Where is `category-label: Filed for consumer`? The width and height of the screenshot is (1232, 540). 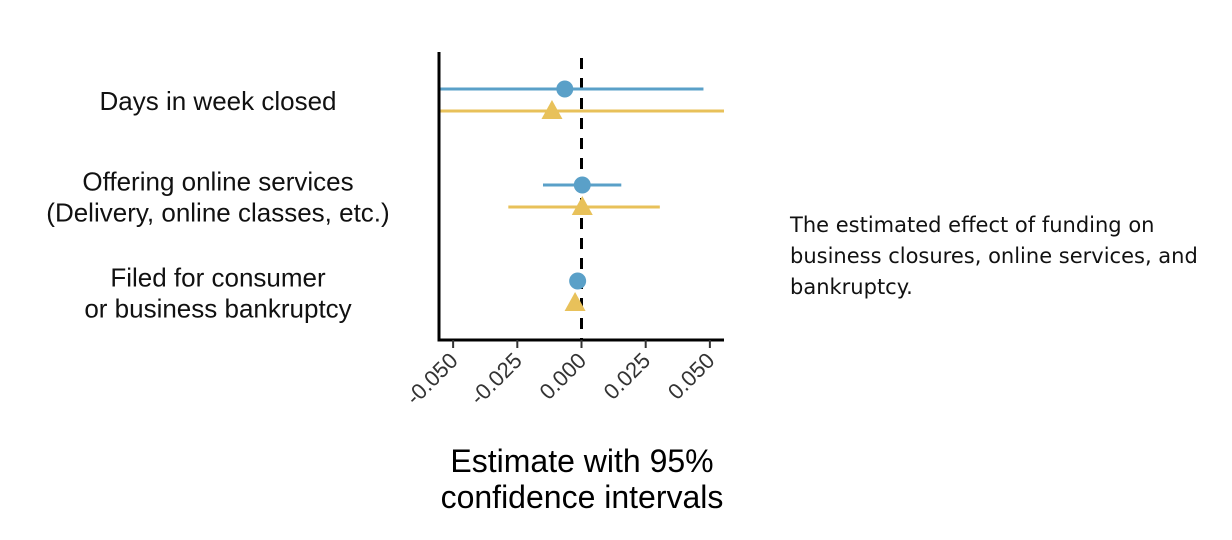
category-label: Filed for consumer is located at coordinates (218, 278).